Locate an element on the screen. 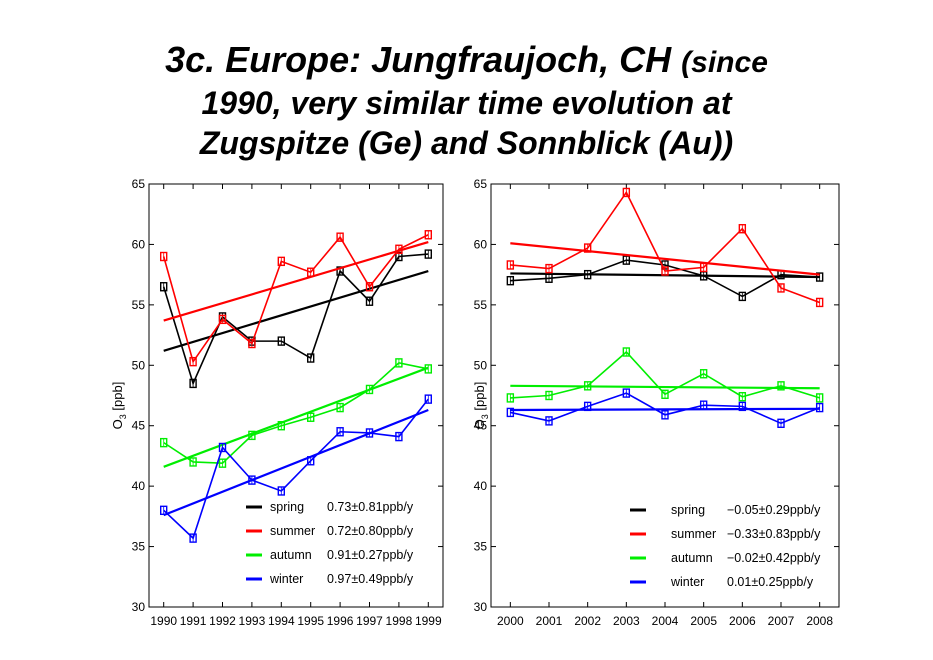 Image resolution: width=933 pixels, height=660 pixels. x-tick-label: 1999 is located at coordinates (428, 621).